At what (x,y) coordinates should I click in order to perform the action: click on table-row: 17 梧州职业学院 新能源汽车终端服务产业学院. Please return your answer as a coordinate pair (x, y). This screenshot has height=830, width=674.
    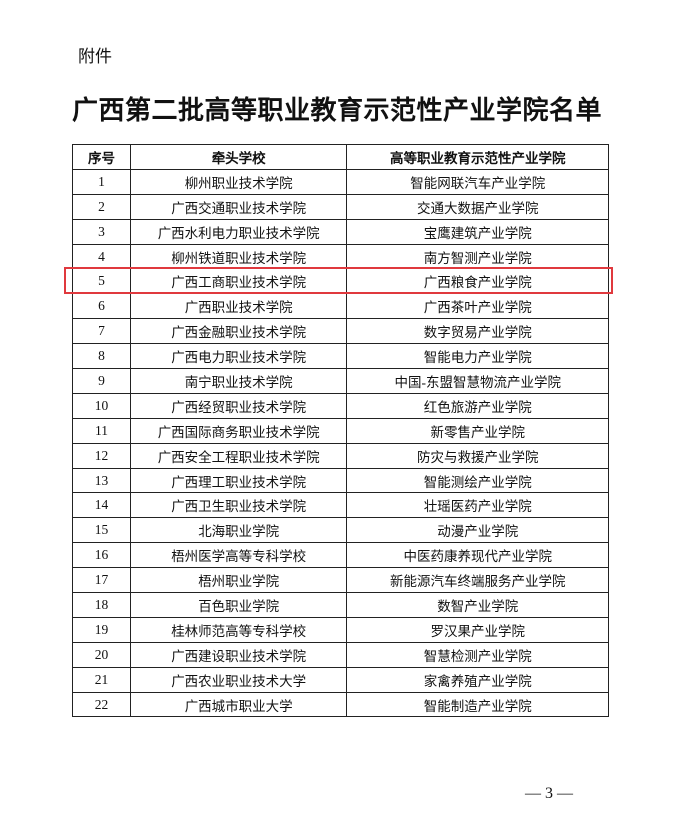
    Looking at the image, I should click on (340, 580).